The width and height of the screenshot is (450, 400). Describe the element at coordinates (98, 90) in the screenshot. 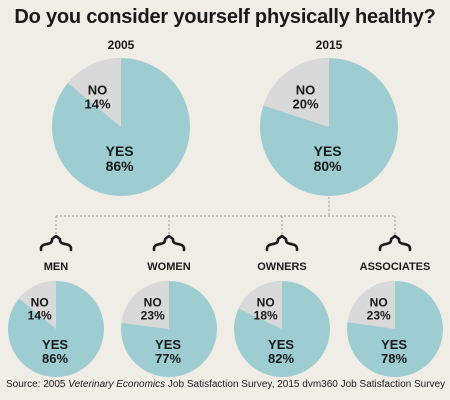

I see `2005-no-label: NO` at that location.